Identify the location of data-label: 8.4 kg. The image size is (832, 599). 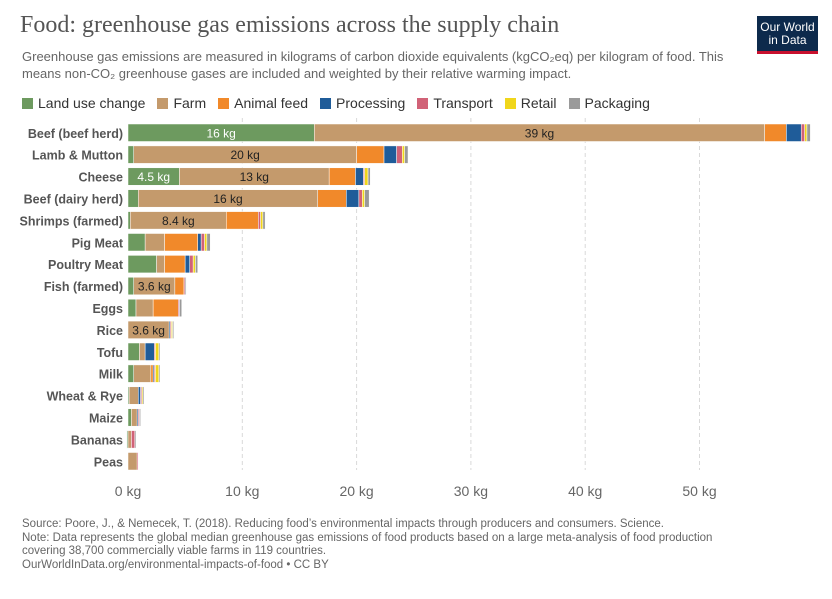
(178, 221).